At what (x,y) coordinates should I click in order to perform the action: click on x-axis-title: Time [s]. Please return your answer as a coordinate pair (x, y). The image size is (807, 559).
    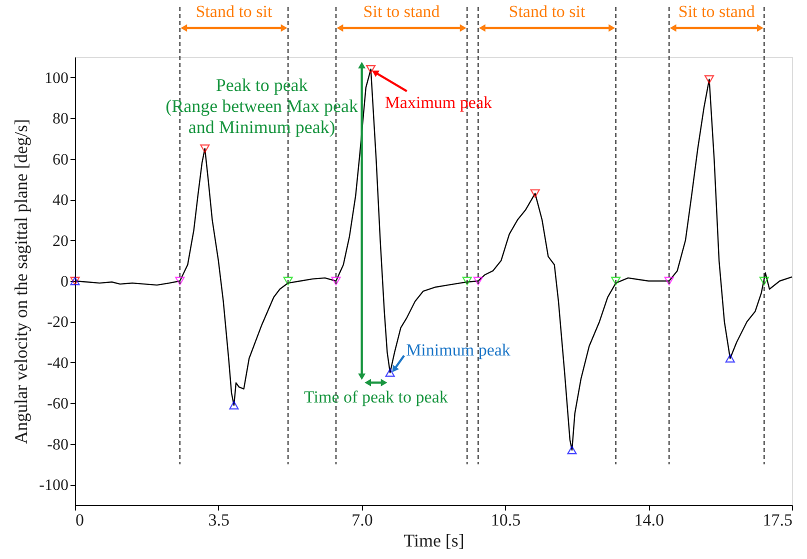
    Looking at the image, I should click on (434, 540).